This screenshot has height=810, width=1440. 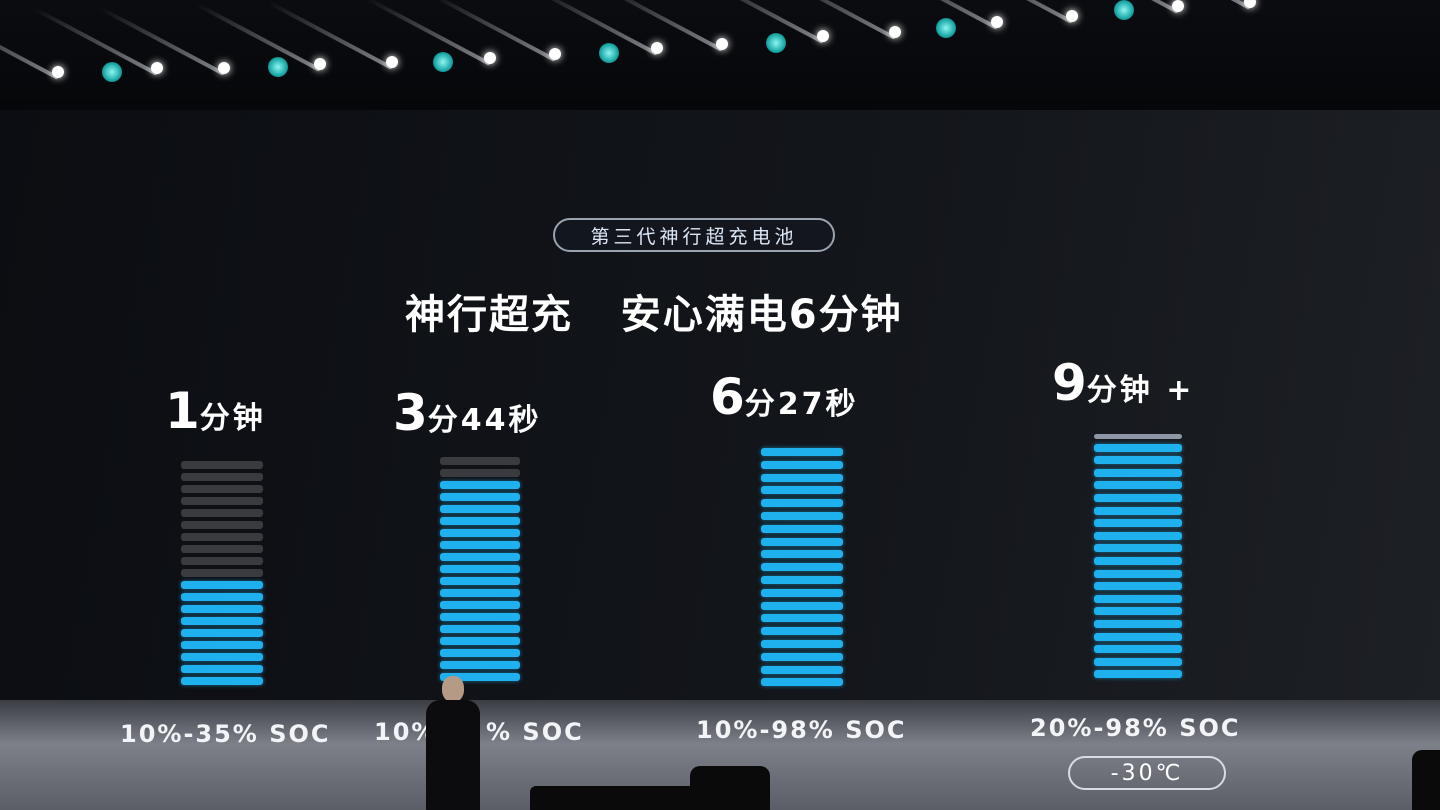 What do you see at coordinates (1069, 383) in the screenshot?
I see `time-value: 9` at bounding box center [1069, 383].